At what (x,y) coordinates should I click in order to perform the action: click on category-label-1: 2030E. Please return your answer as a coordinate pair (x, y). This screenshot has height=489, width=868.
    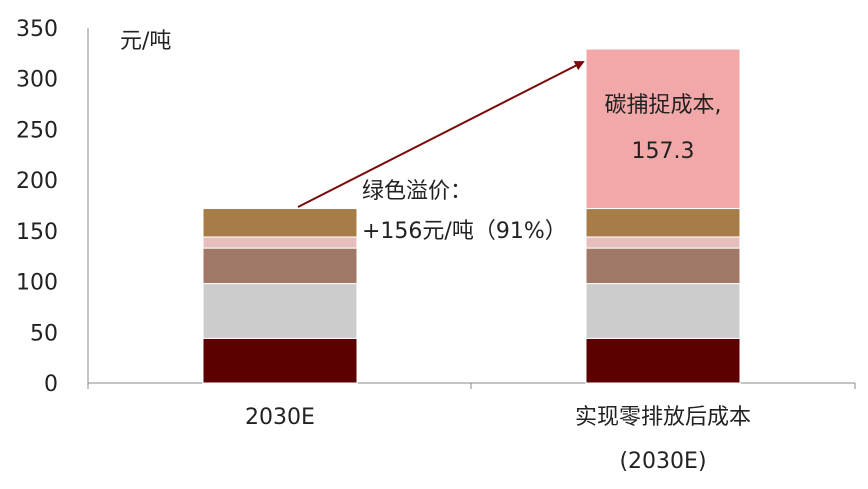
    Looking at the image, I should click on (280, 417).